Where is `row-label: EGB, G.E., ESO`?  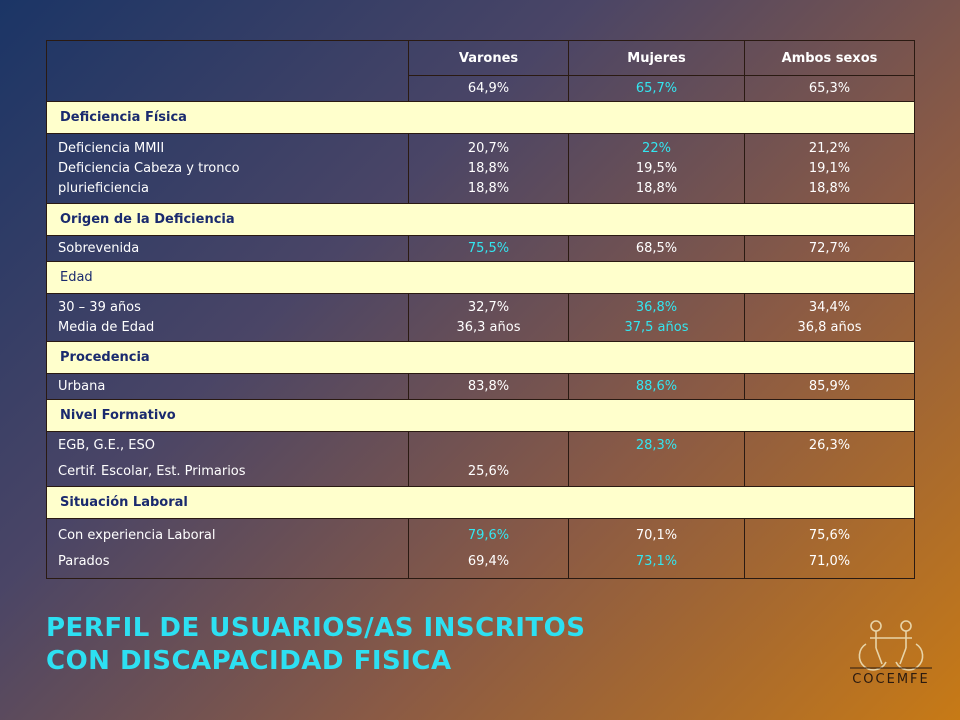
row-label: EGB, G.E., ESO is located at coordinates (106, 445).